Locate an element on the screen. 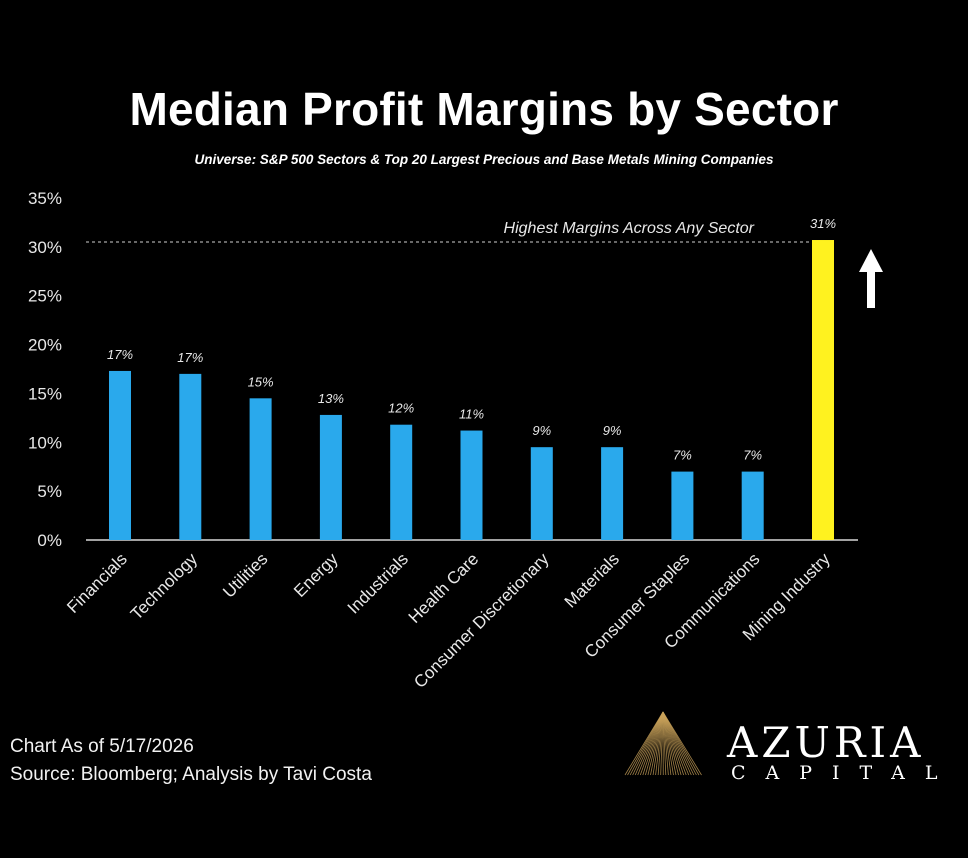 This screenshot has height=858, width=968. category-label: Financials is located at coordinates (97, 583).